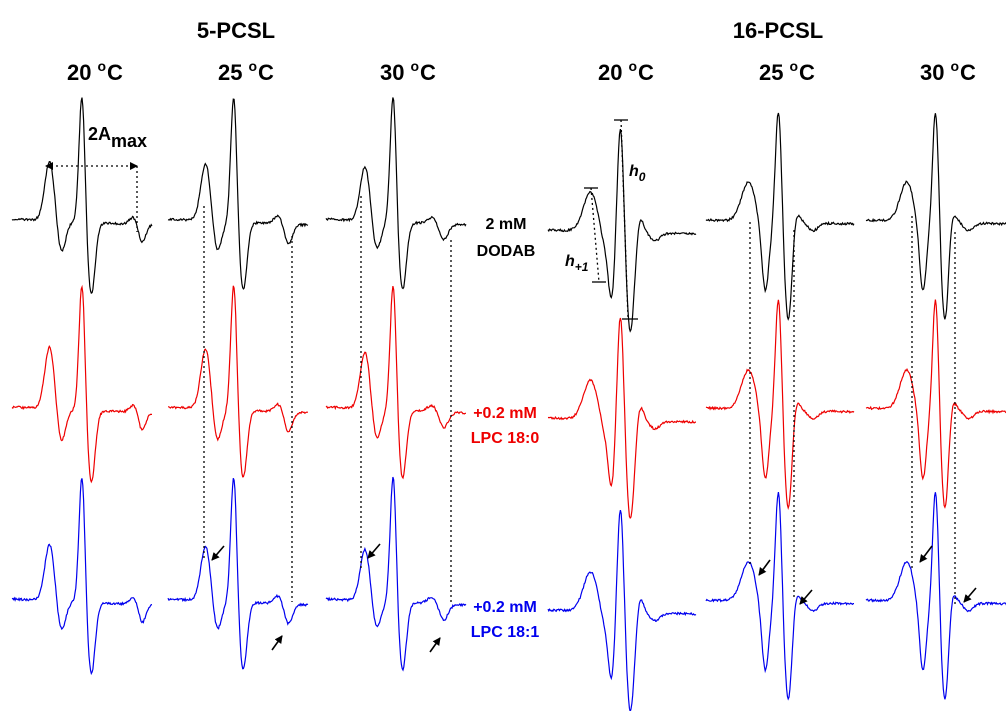 This screenshot has height=711, width=1006. What do you see at coordinates (506, 224) in the screenshot?
I see `condition-line1: 2 mM` at bounding box center [506, 224].